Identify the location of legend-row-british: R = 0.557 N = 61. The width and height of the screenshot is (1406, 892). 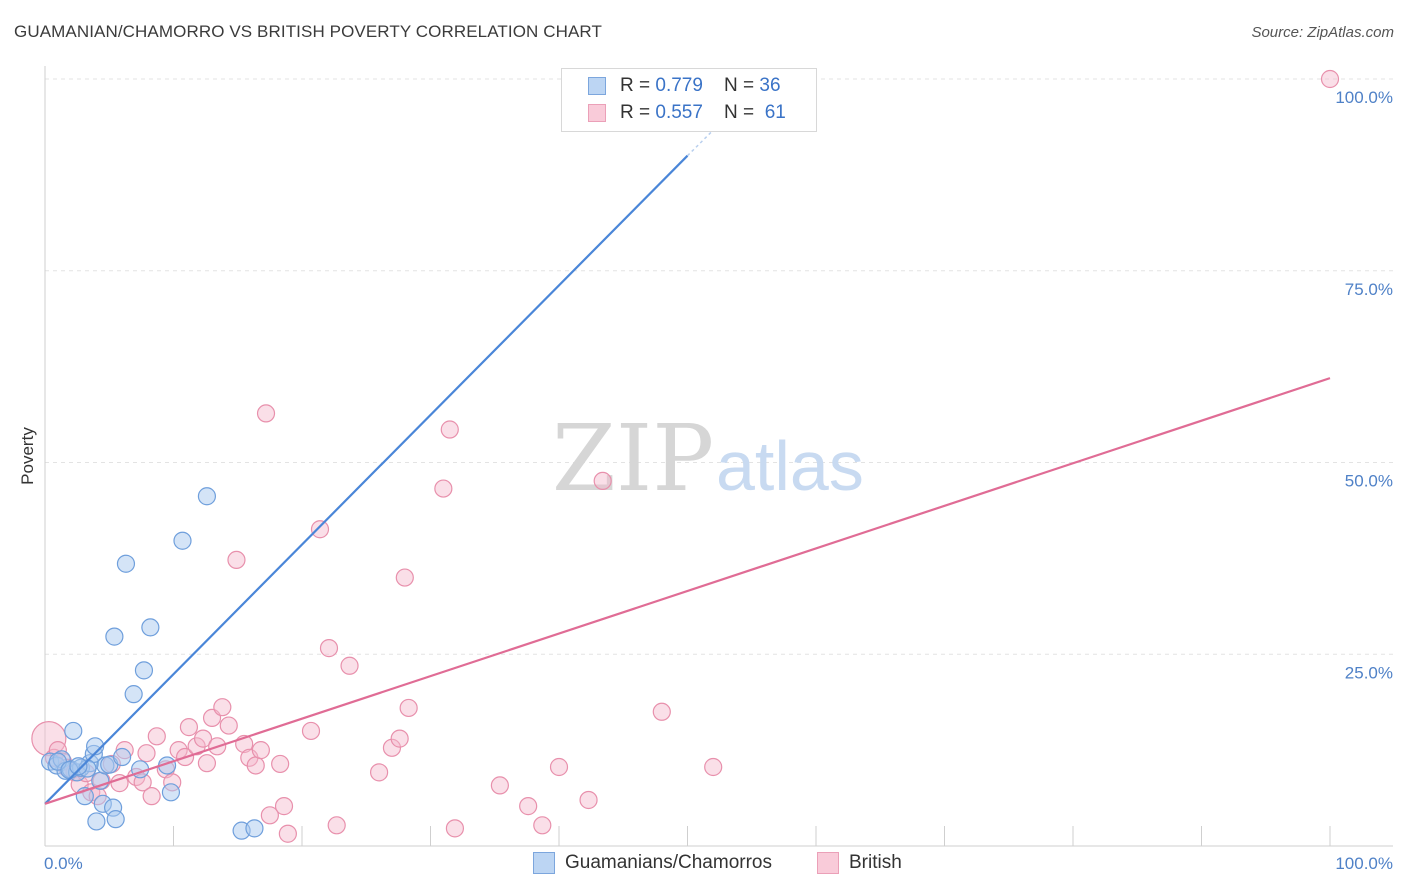
(687, 113).